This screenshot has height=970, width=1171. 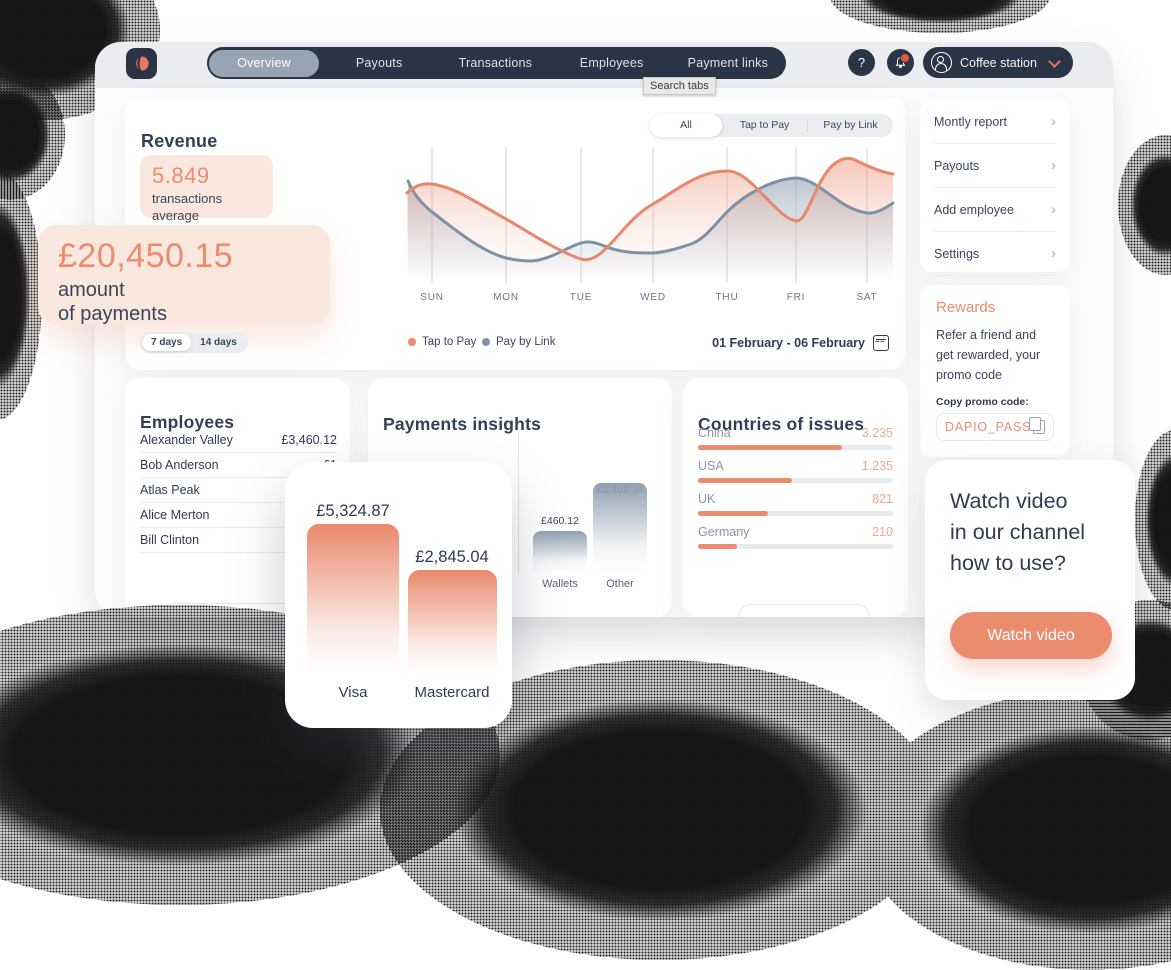 What do you see at coordinates (21, 295) in the screenshot?
I see `noise-blob-left` at bounding box center [21, 295].